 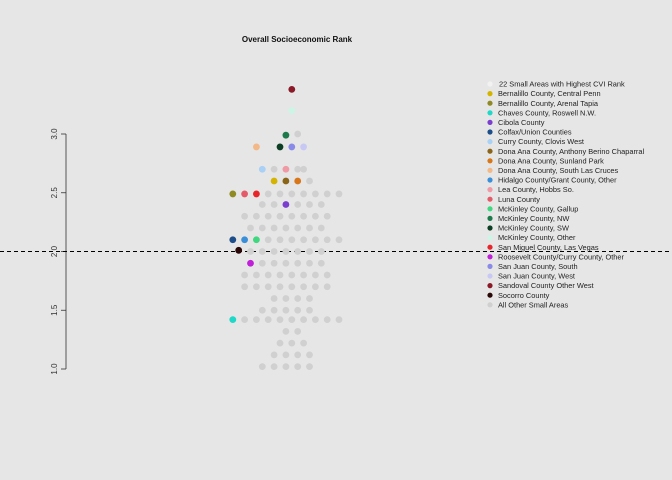 I want to click on legend-label: San Juan County, South, so click(x=538, y=266).